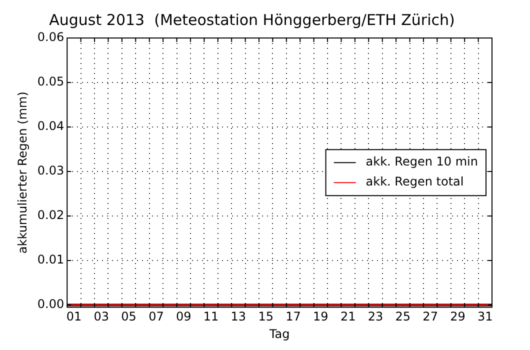  I want to click on x-tick-label: 25, so click(403, 317).